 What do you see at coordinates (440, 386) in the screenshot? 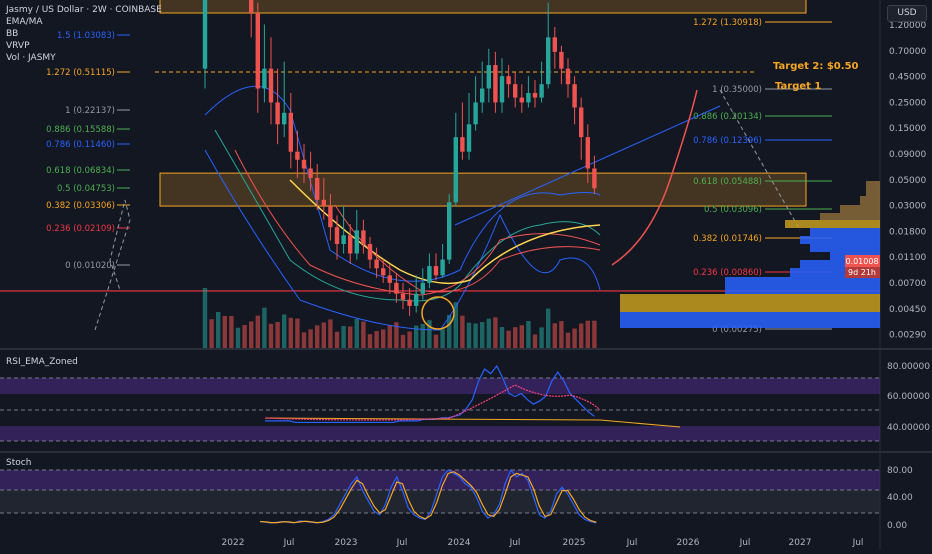
I see `rsi-overbought-zone` at bounding box center [440, 386].